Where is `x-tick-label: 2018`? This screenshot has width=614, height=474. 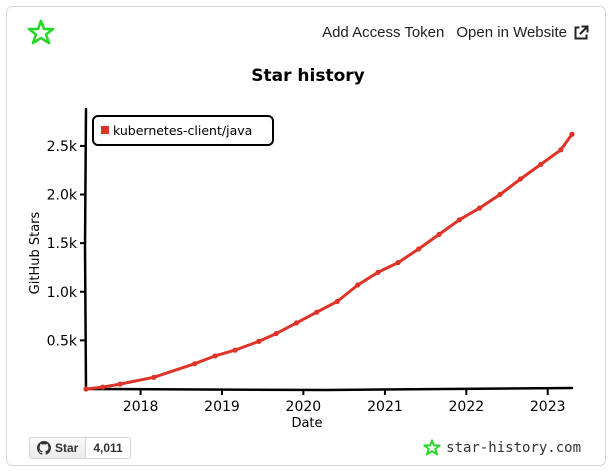
x-tick-label: 2018 is located at coordinates (141, 407).